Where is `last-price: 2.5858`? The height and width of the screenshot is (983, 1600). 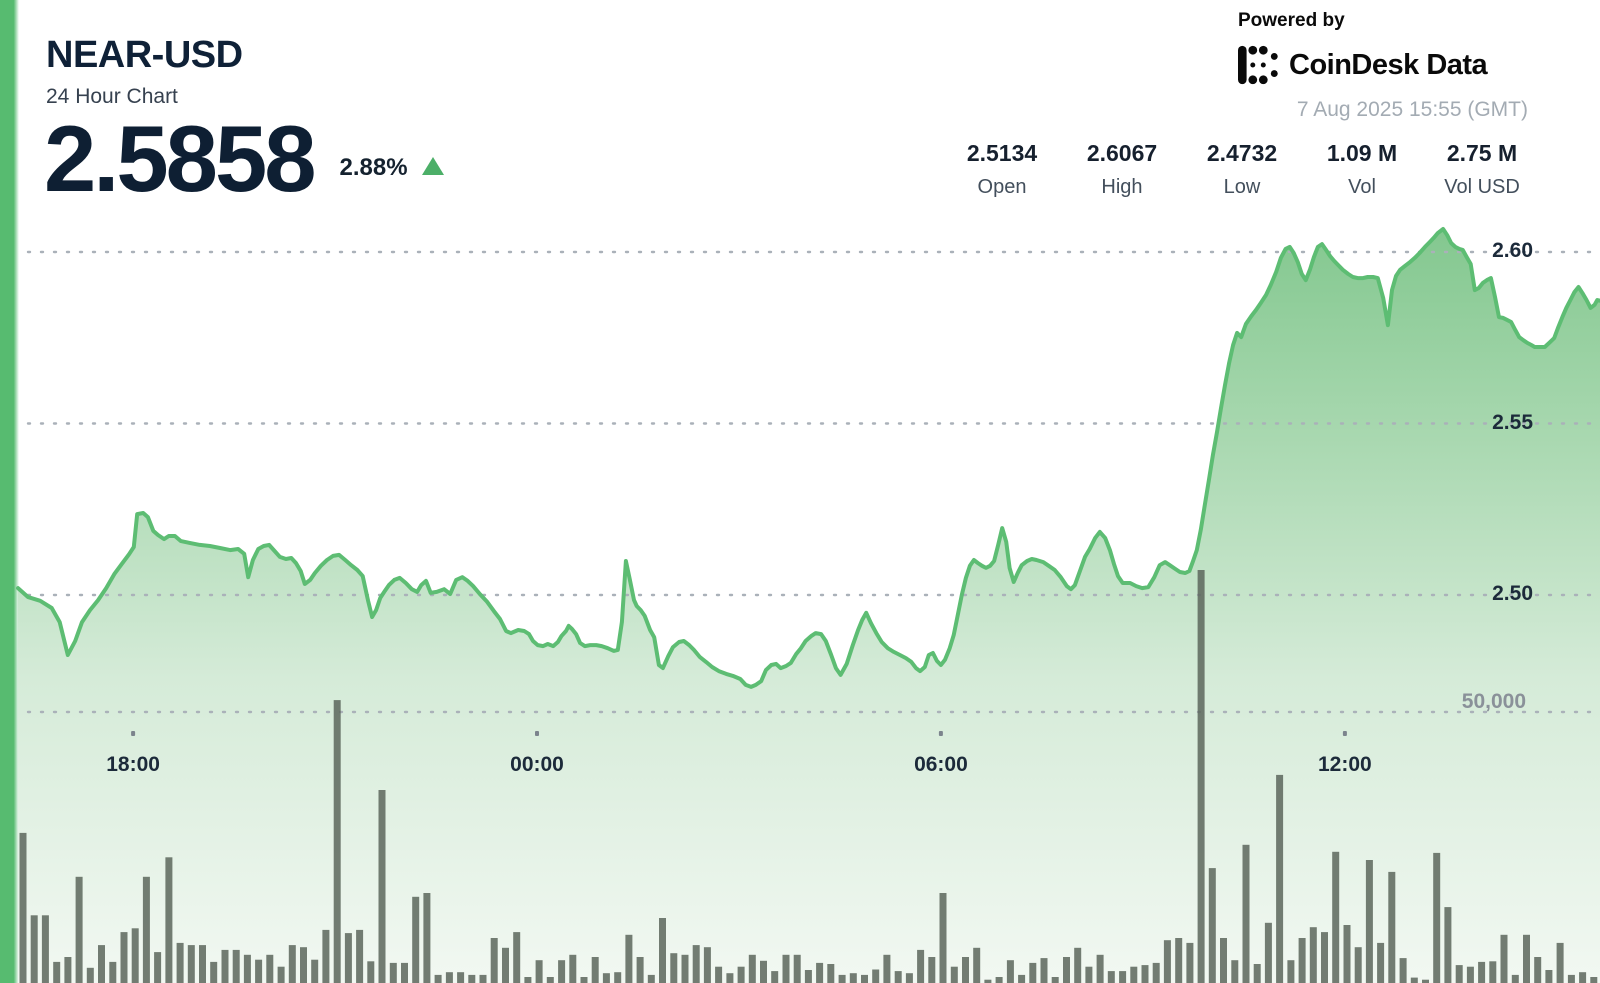 last-price: 2.5858 is located at coordinates (180, 158).